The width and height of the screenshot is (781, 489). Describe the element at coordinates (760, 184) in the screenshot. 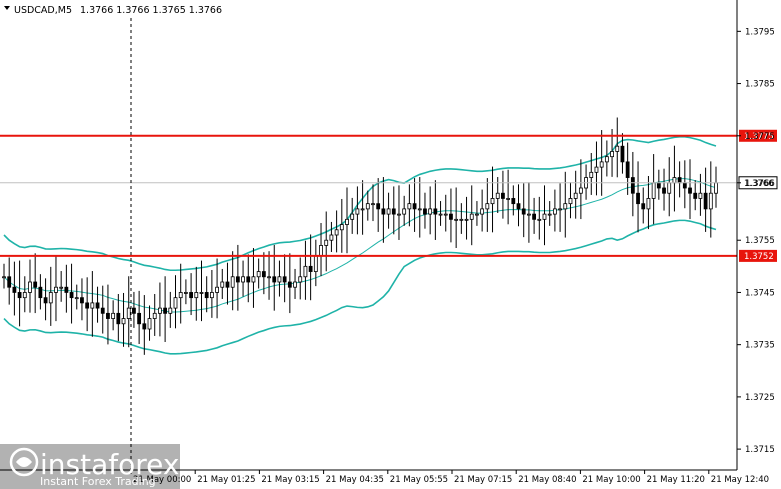

I see `price-tick-label: 1.3766` at that location.